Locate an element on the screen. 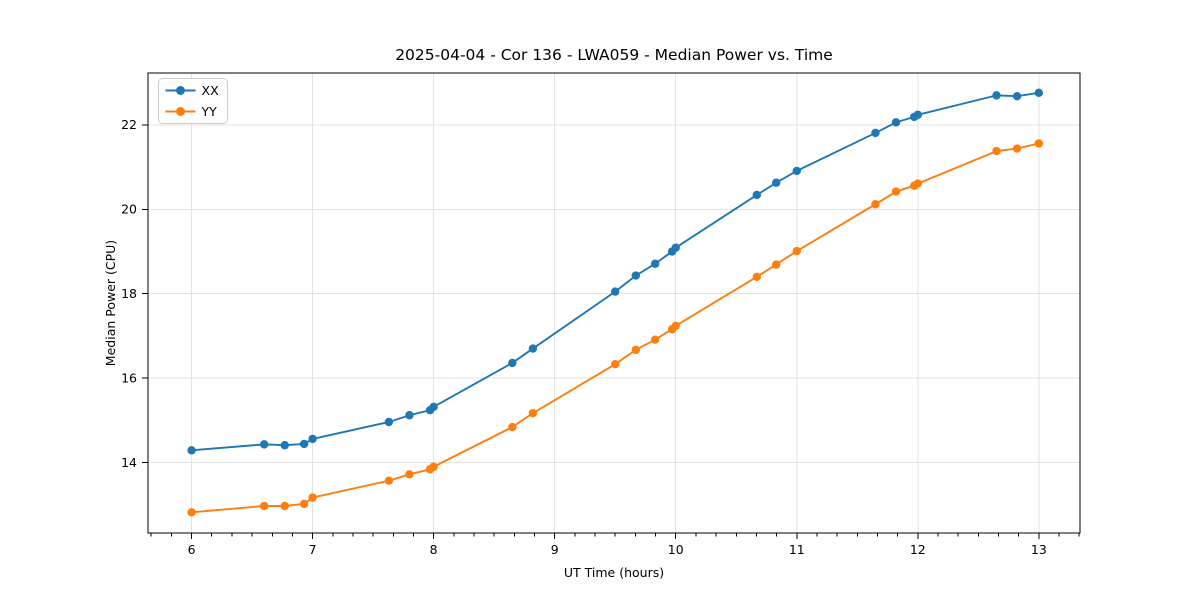 This screenshot has width=1200, height=600. x-tick-label-7: 7 is located at coordinates (313, 549).